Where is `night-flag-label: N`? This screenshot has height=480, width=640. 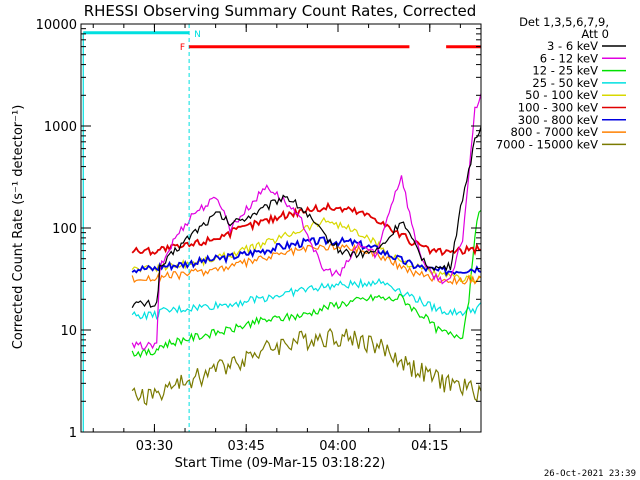
night-flag-label: N is located at coordinates (197, 35).